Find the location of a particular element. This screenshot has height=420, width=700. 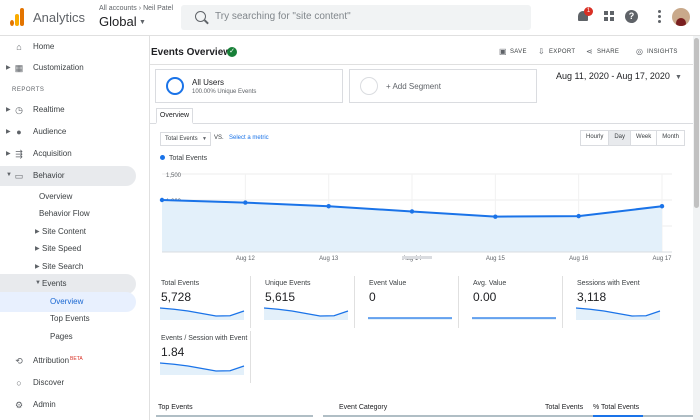

legend-label: Total Events is located at coordinates (188, 158).